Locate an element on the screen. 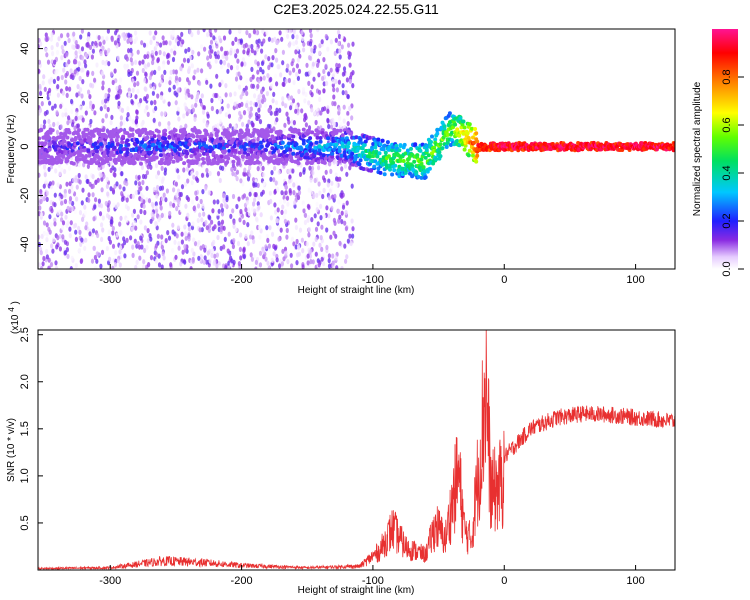 This screenshot has width=750, height=600. spectrogram-x-tick-label: 0 is located at coordinates (504, 280).